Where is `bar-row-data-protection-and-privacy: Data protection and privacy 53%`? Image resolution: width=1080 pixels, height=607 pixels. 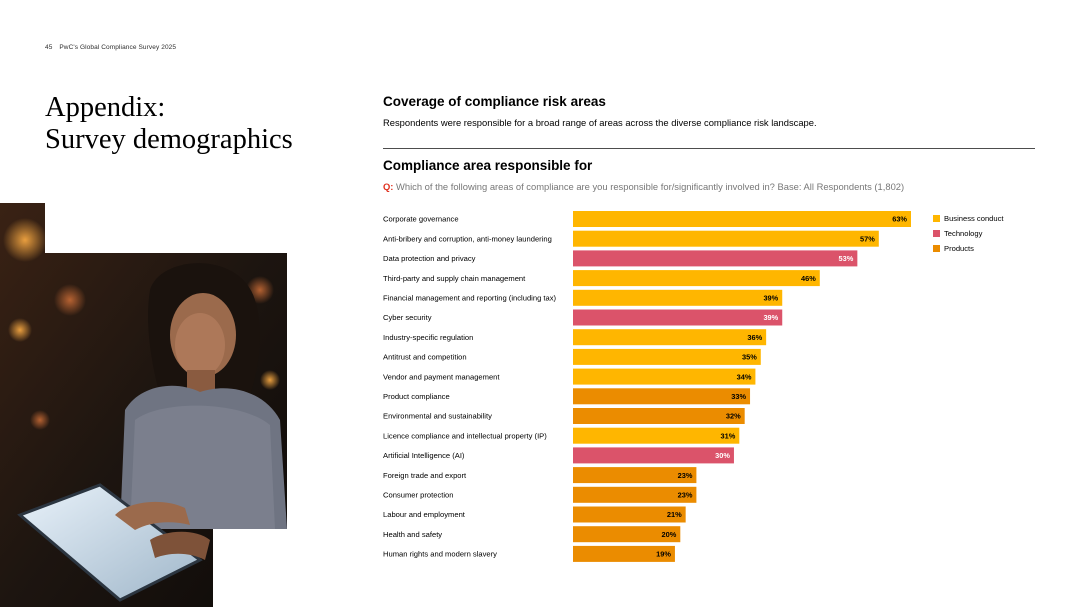
bar-row-data-protection-and-privacy: Data protection and privacy 53% is located at coordinates (620, 258).